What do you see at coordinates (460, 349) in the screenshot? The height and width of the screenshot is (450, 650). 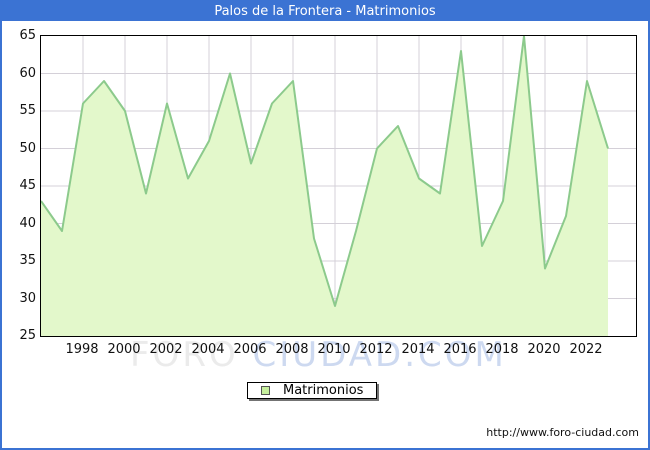 I see `x-axis-label: 2016` at bounding box center [460, 349].